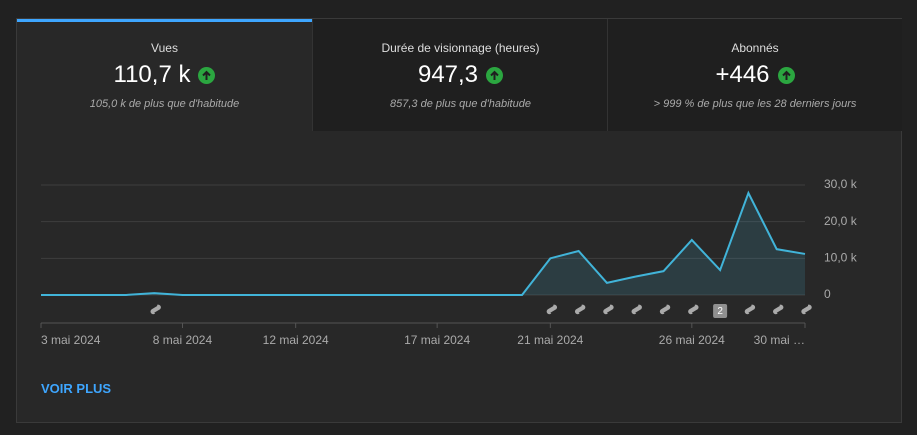 The image size is (917, 435). I want to click on badge-label: 2, so click(720, 311).